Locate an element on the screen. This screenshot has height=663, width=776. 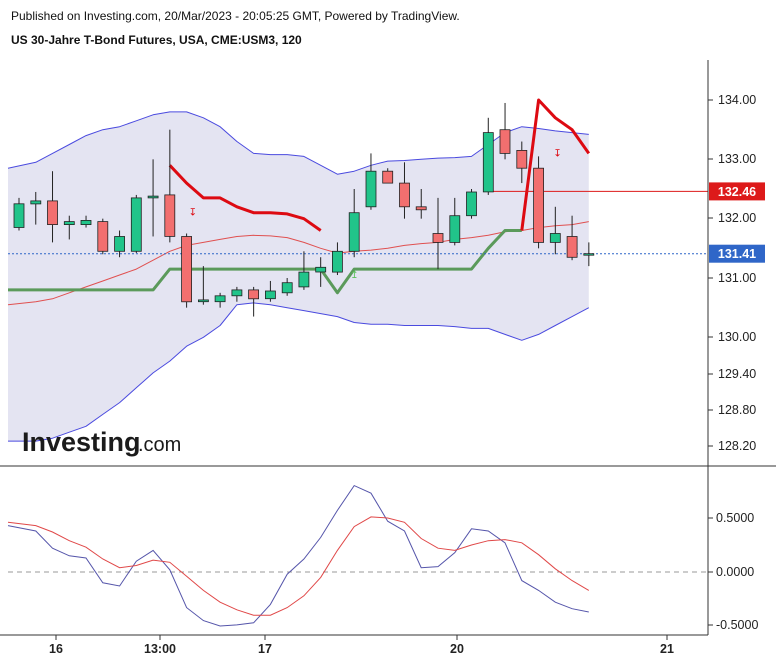
last-price-tag is located at coordinates (737, 253).